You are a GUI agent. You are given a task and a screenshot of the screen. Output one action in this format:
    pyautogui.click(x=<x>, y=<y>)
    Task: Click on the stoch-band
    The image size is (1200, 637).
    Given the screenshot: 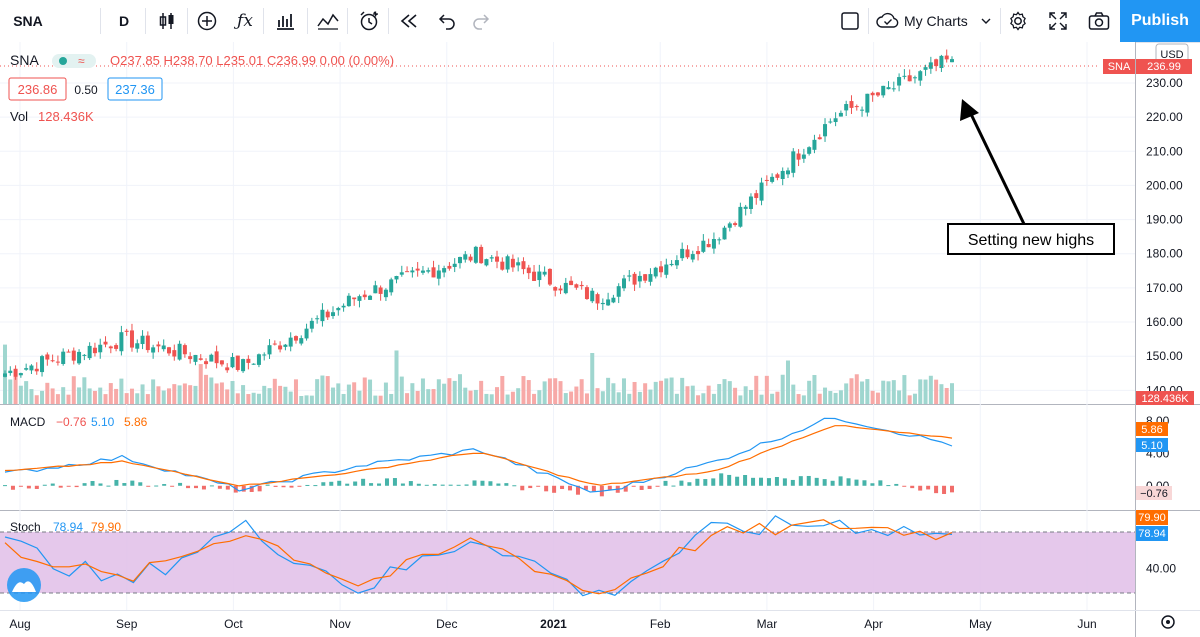 What is the action you would take?
    pyautogui.click(x=567, y=562)
    